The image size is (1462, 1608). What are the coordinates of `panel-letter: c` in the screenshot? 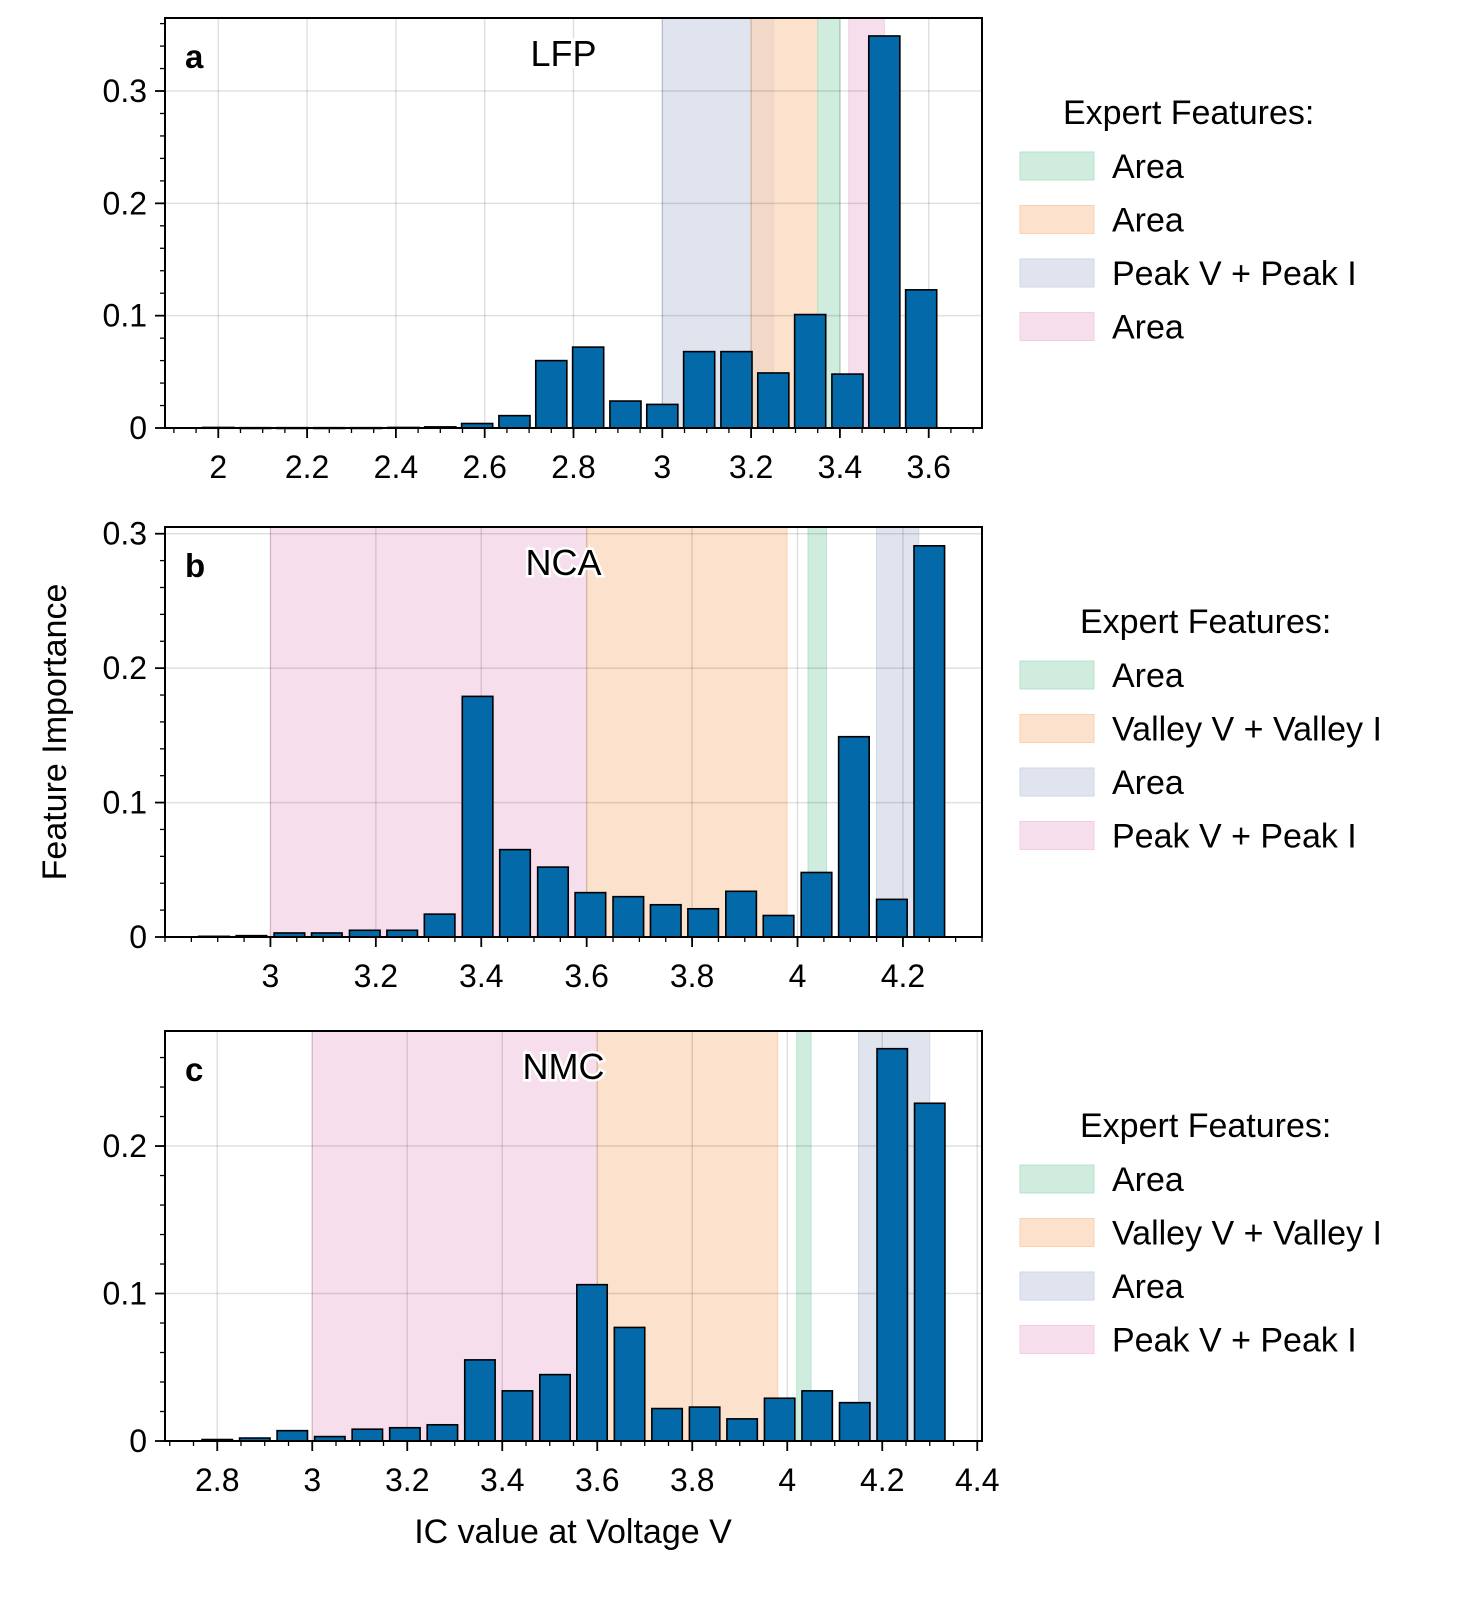 It's located at (194, 1069).